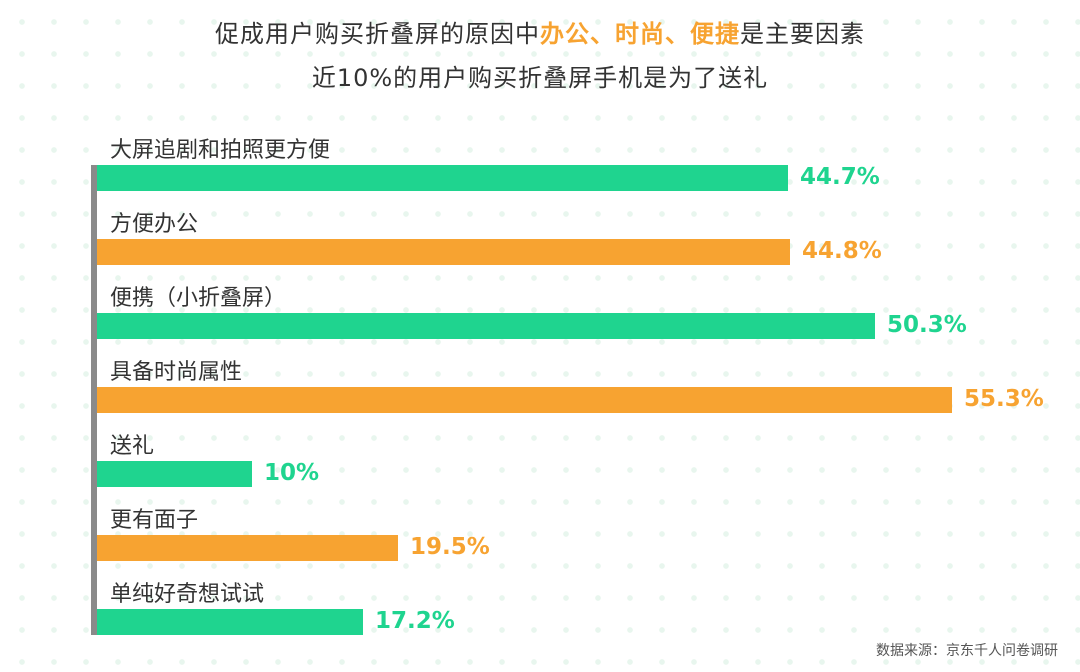  Describe the element at coordinates (840, 177) in the screenshot. I see `data-label: 44.7%` at that location.